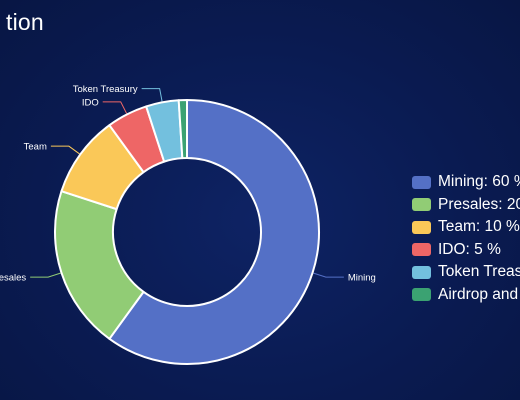 The height and width of the screenshot is (400, 520). What do you see at coordinates (105, 89) in the screenshot?
I see `slice-label: Token Treasury` at bounding box center [105, 89].